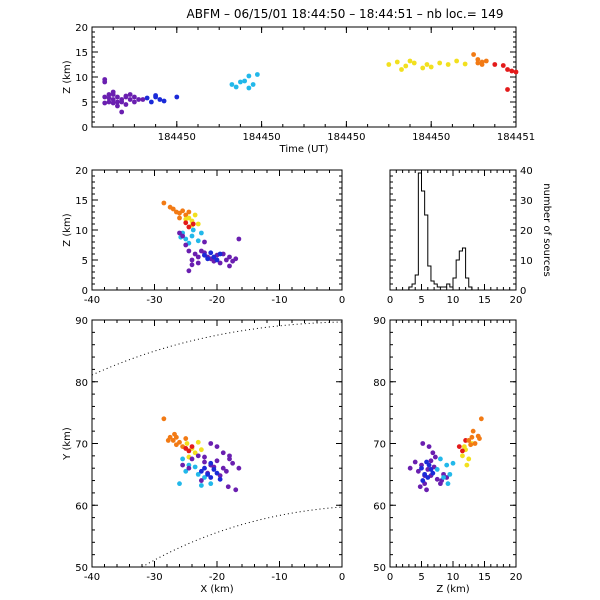  What do you see at coordinates (217, 300) in the screenshot?
I see `x-z-x-tick-label: -20` at bounding box center [217, 300].